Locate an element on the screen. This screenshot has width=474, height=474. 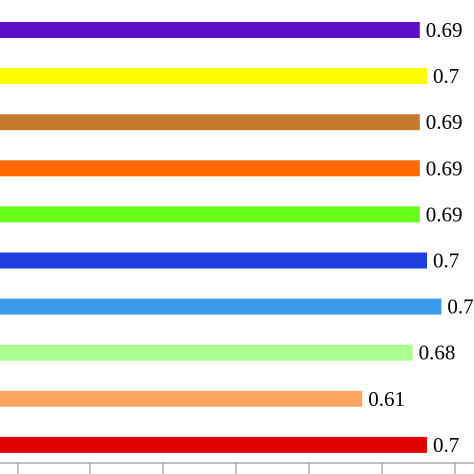
data-label-6: 0.7 is located at coordinates (446, 261).